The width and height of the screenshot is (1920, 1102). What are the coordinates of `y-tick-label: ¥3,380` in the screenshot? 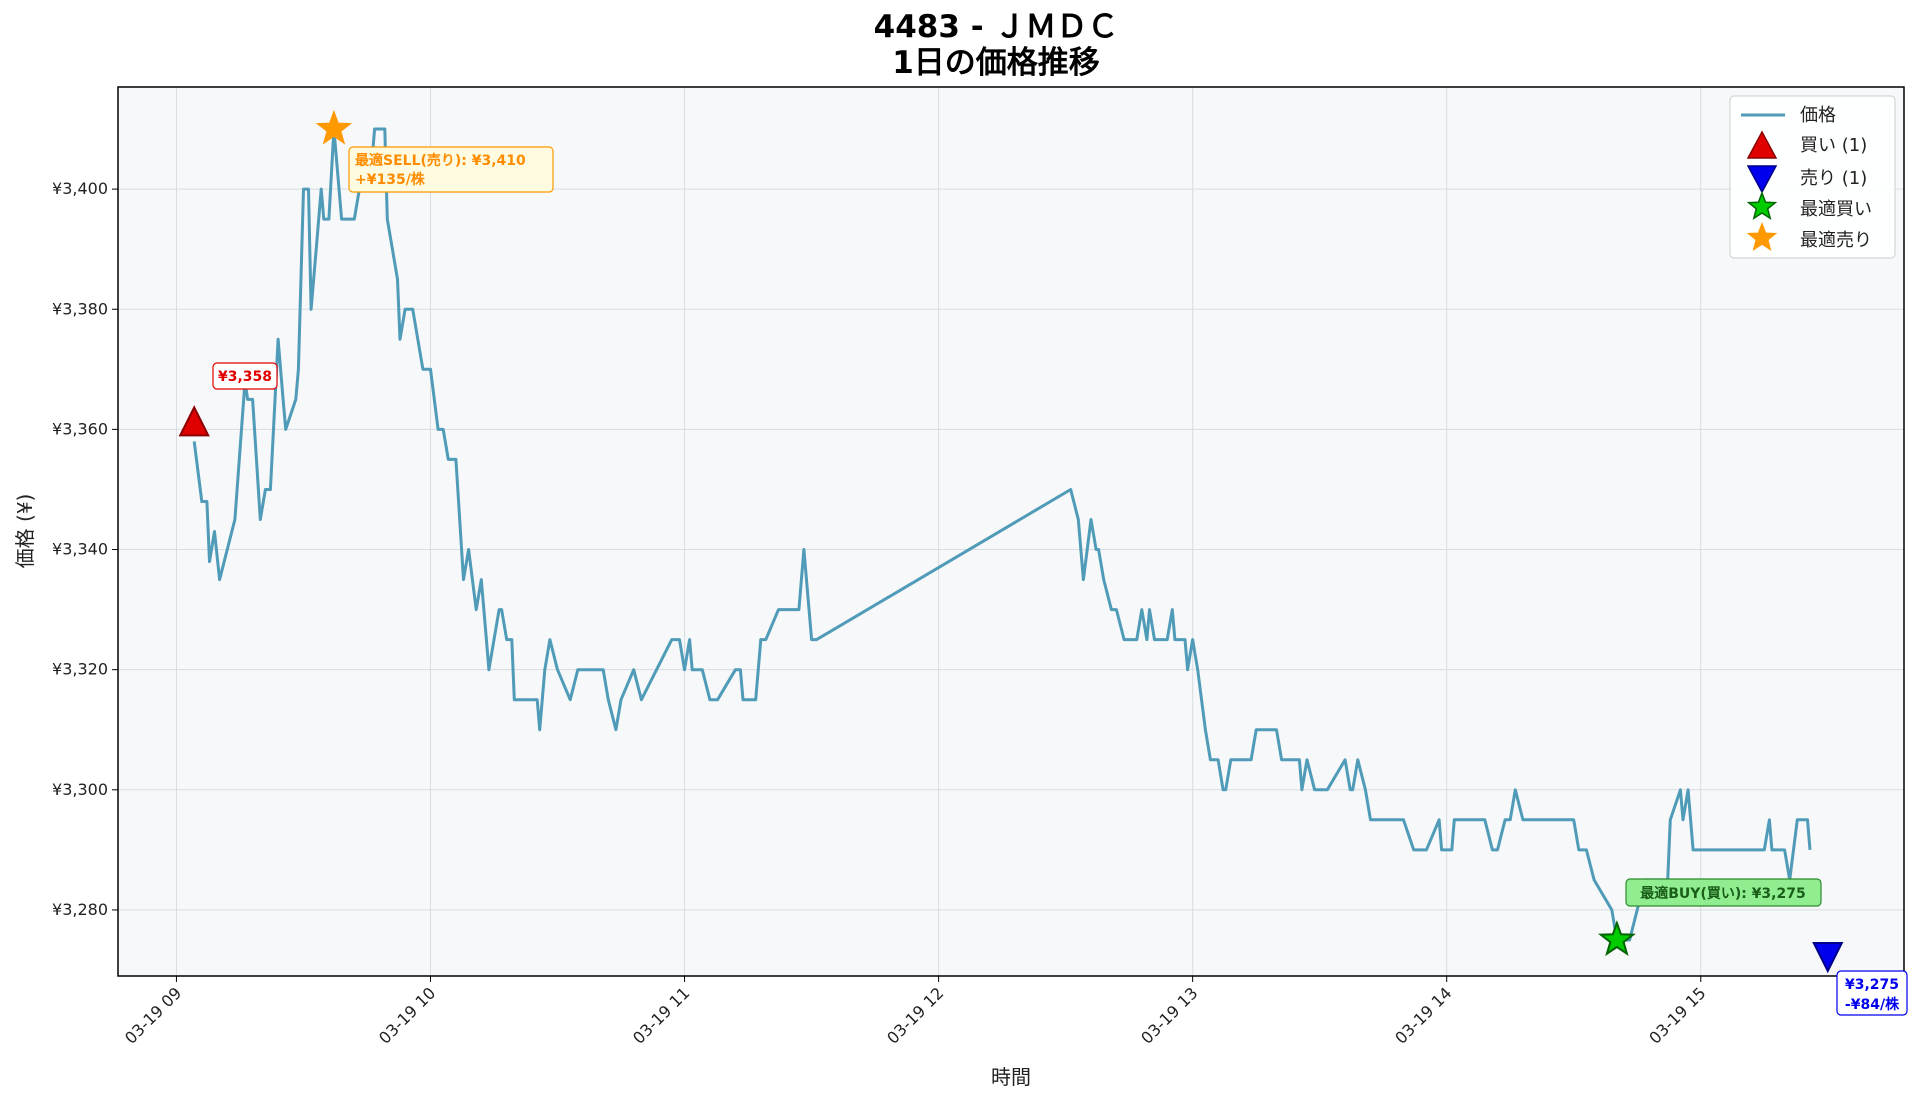 It's located at (80, 308).